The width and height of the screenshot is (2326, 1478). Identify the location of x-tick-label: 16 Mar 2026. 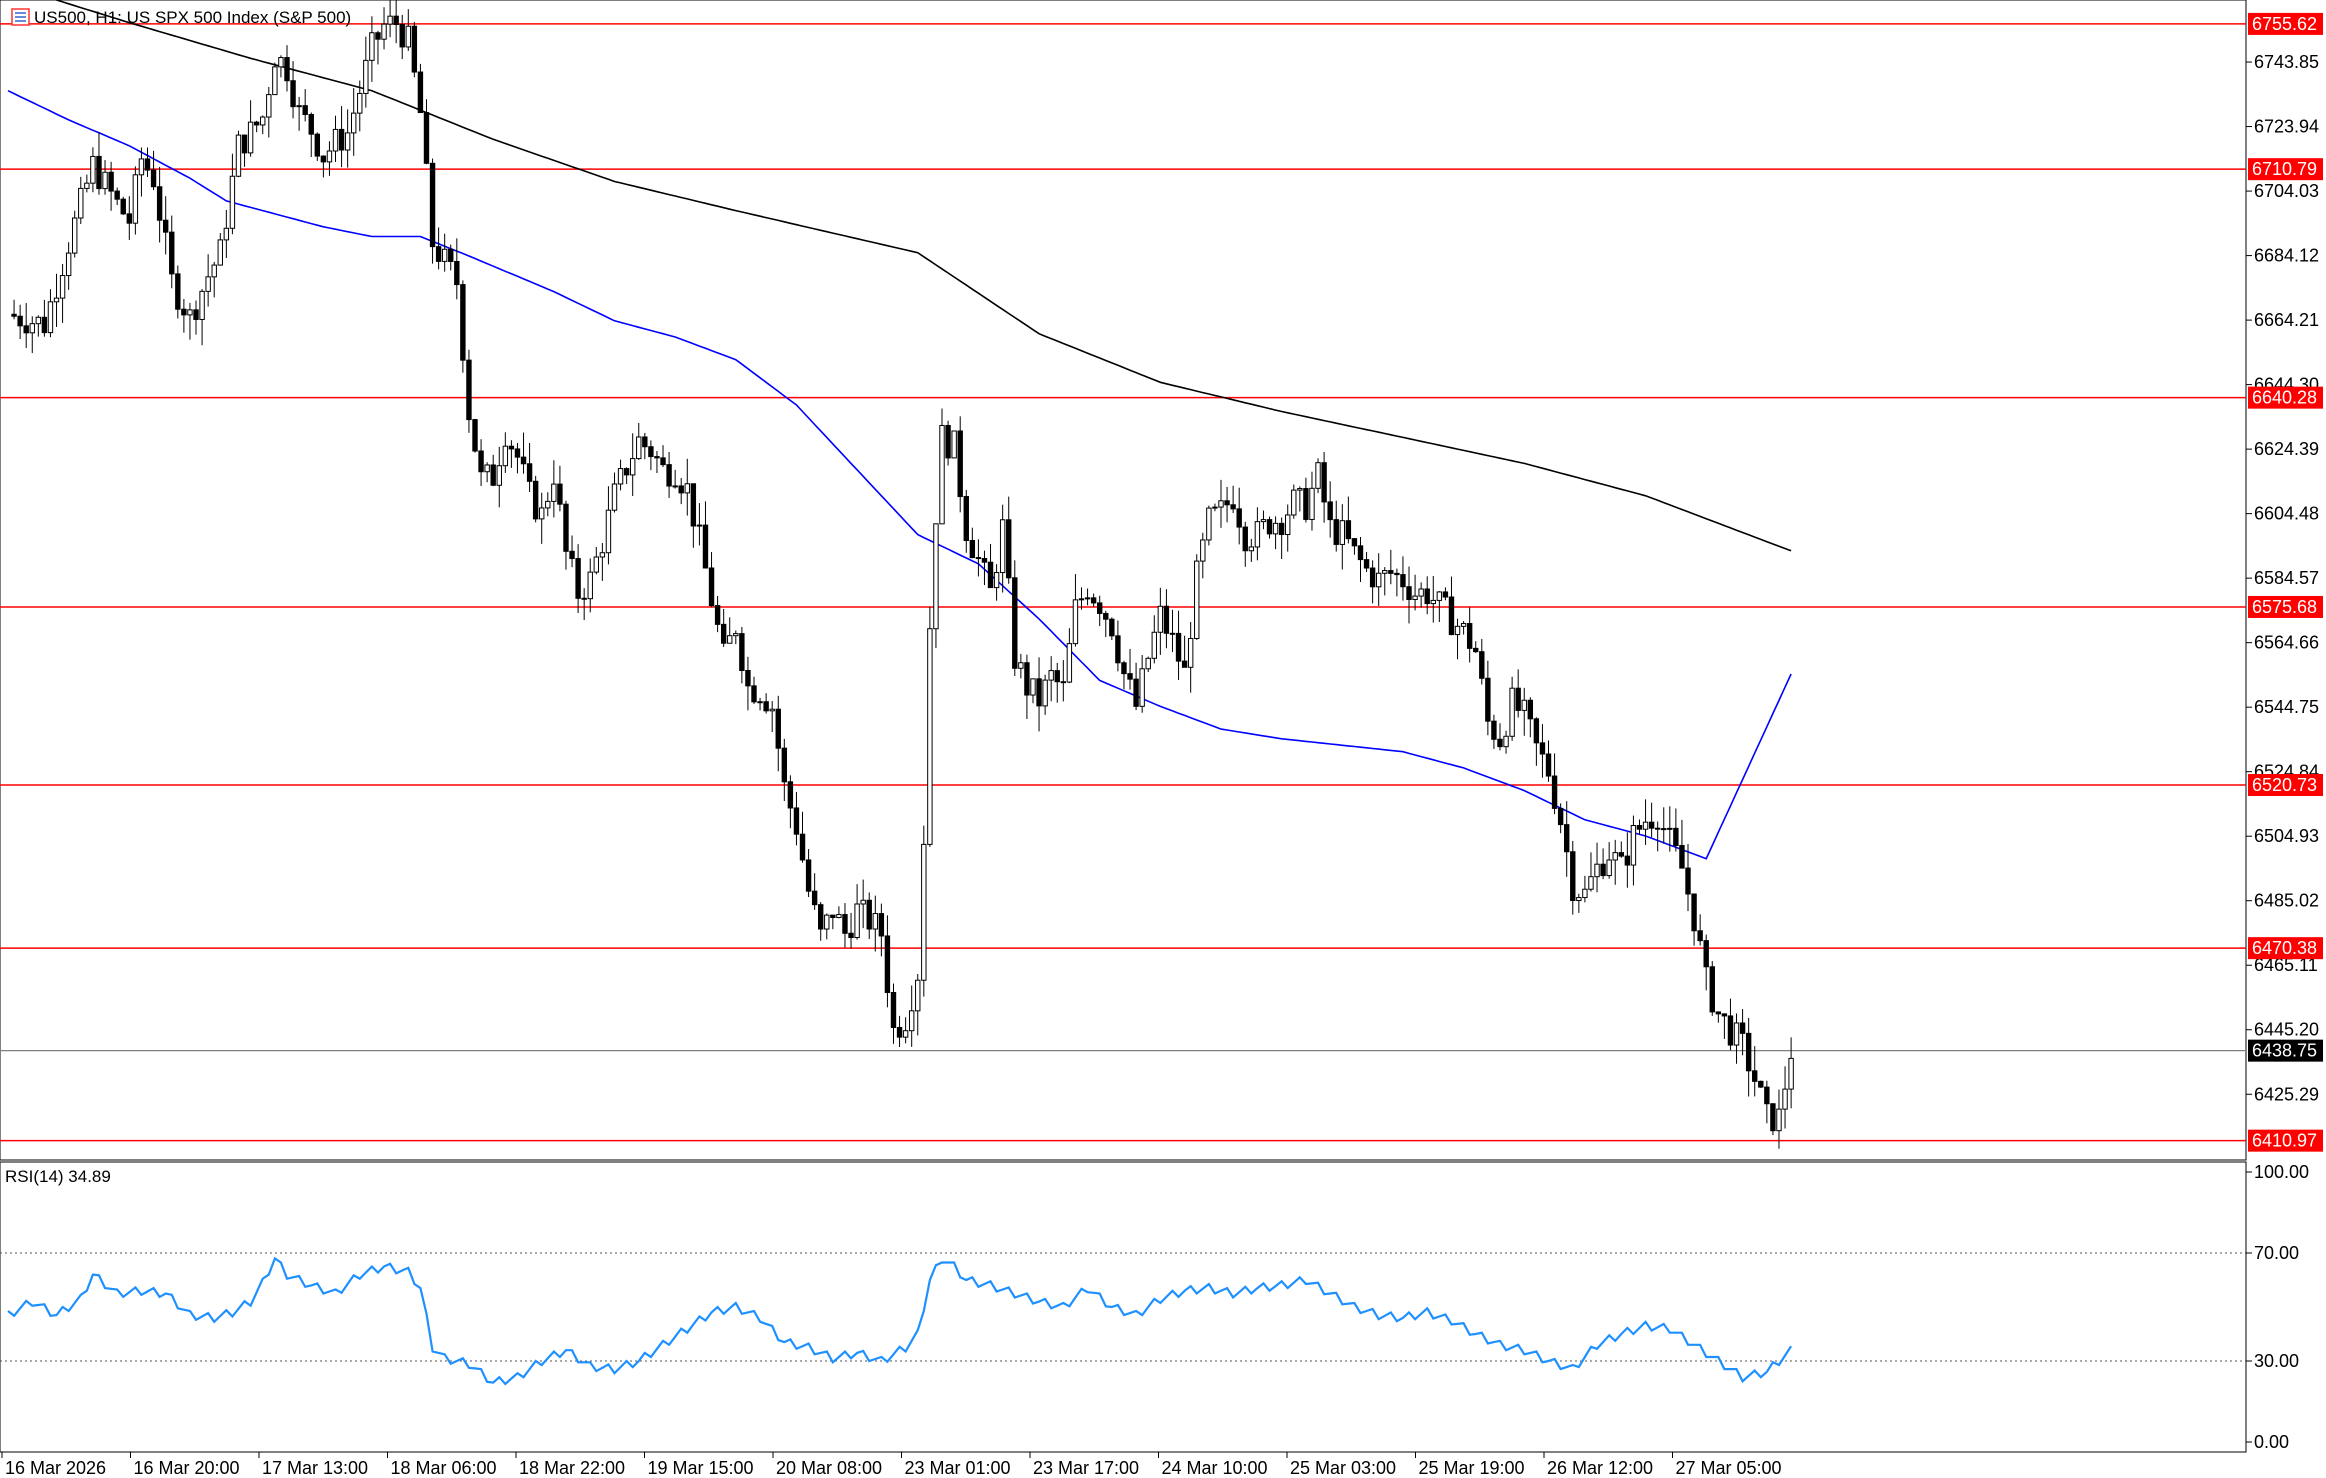
(55, 1468).